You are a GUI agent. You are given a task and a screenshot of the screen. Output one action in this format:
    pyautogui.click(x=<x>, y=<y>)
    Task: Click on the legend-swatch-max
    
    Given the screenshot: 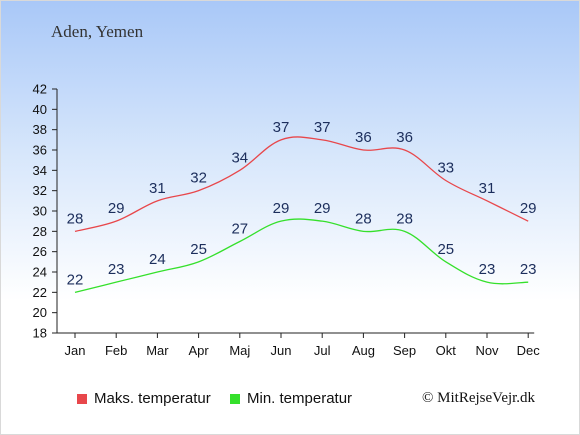 What is the action you would take?
    pyautogui.click(x=82, y=399)
    